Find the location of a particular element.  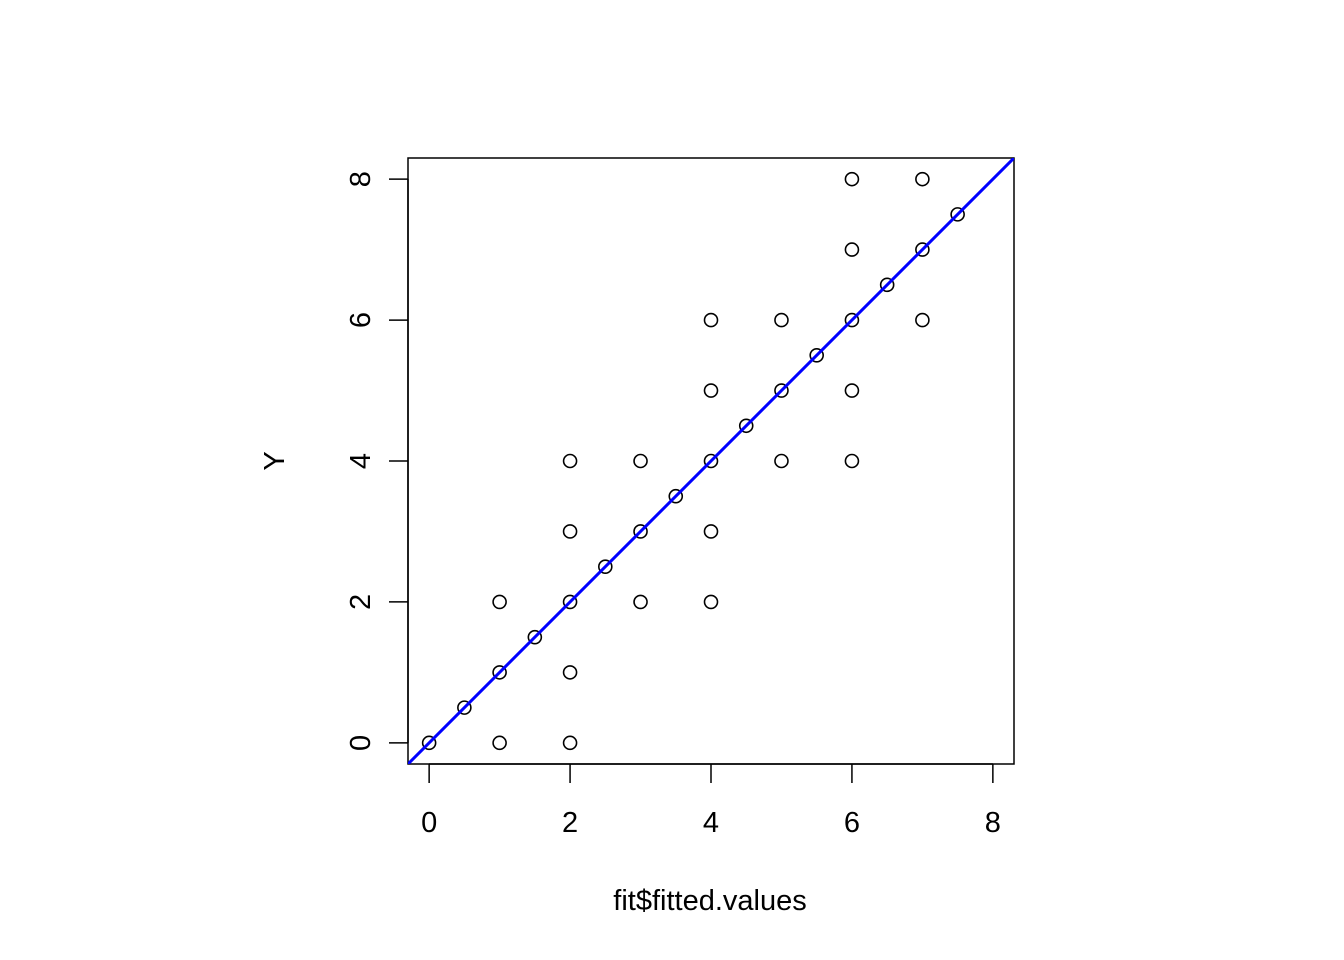

y-tick-label: 6 is located at coordinates (361, 320).